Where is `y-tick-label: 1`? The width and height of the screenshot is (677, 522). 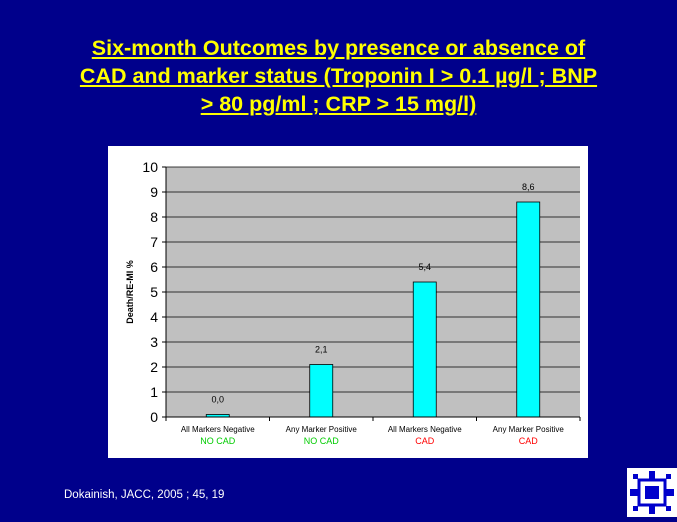 y-tick-label: 1 is located at coordinates (154, 392).